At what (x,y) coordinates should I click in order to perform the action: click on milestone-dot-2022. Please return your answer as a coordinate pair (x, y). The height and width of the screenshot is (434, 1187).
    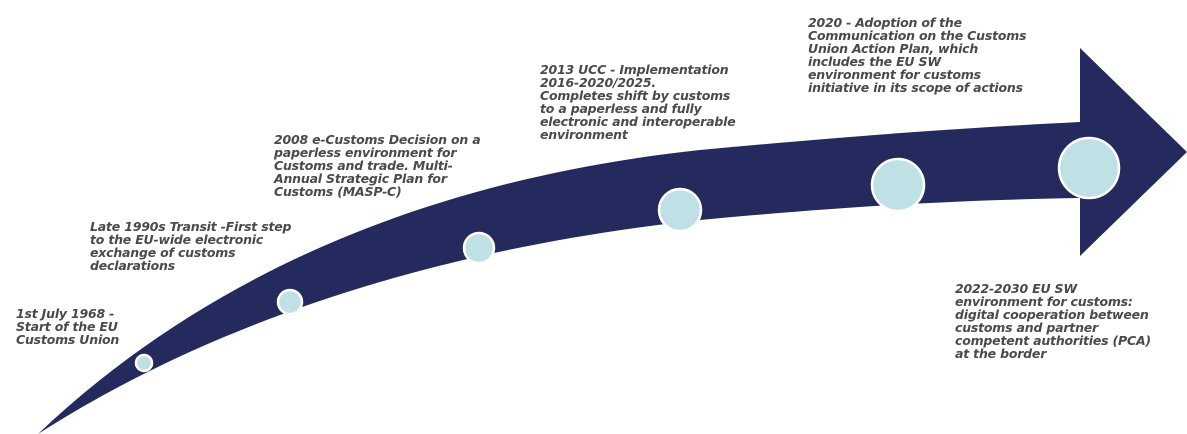
    Looking at the image, I should click on (1089, 168).